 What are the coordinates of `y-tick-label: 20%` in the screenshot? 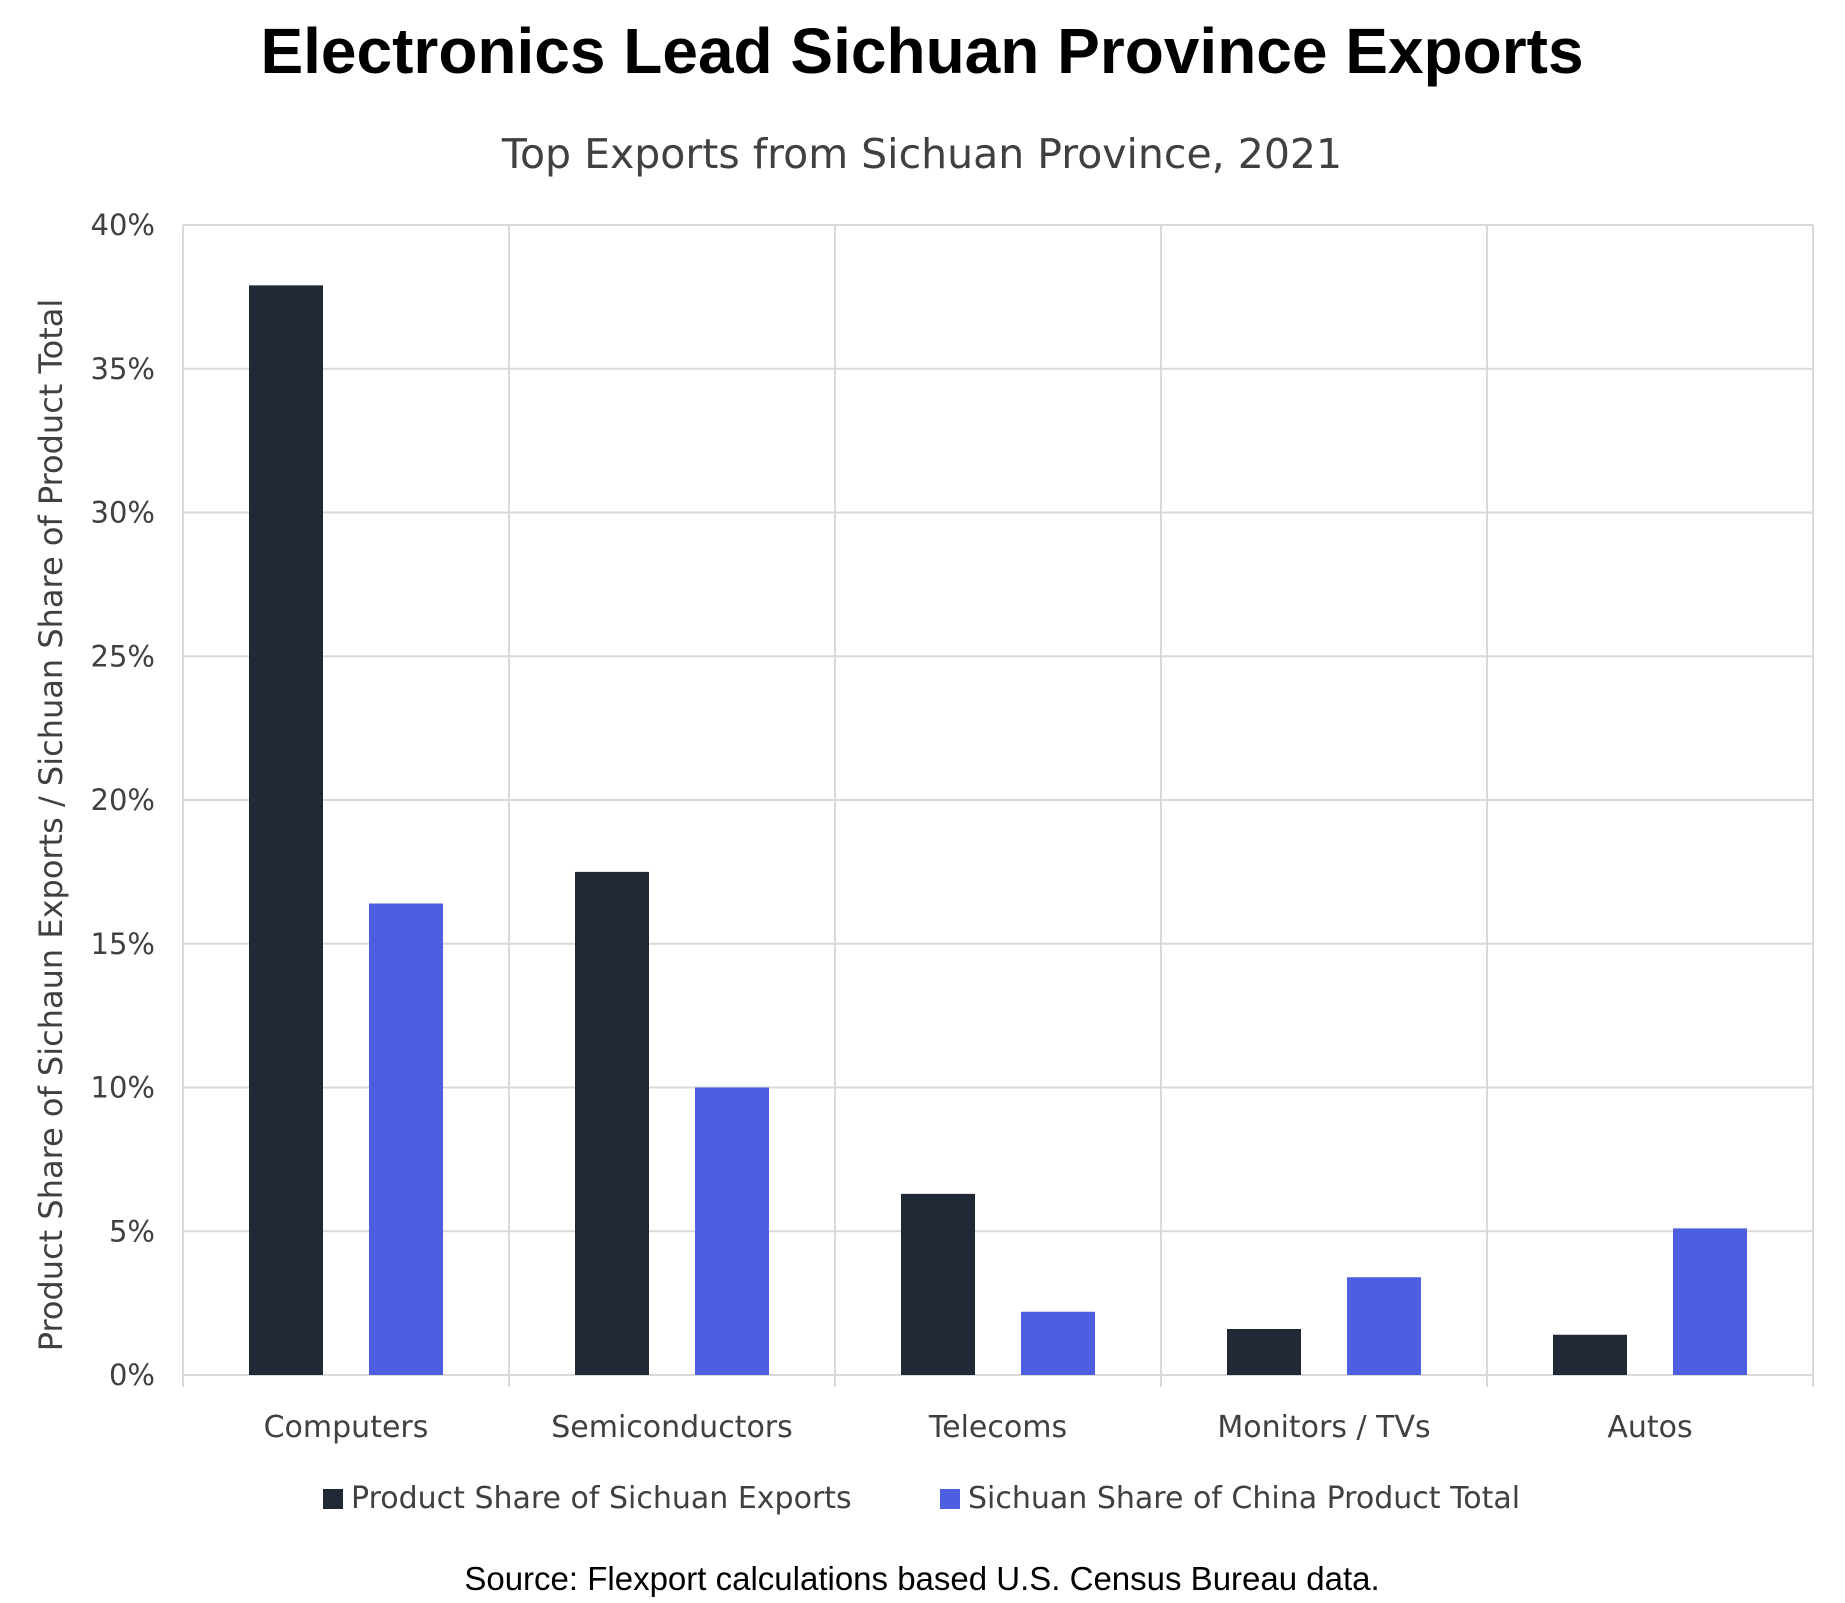 It's located at (123, 800).